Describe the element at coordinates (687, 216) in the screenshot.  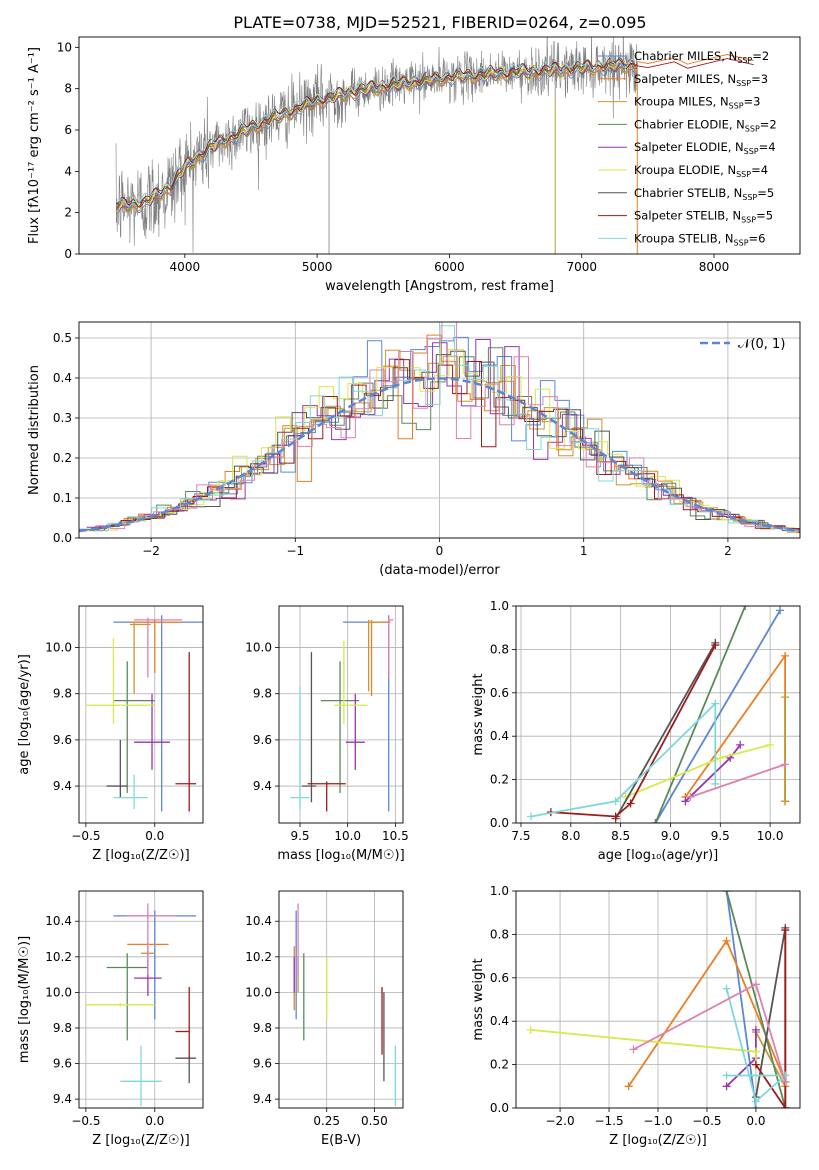
I see `legend-name: Salpeter STELIB, N` at that location.